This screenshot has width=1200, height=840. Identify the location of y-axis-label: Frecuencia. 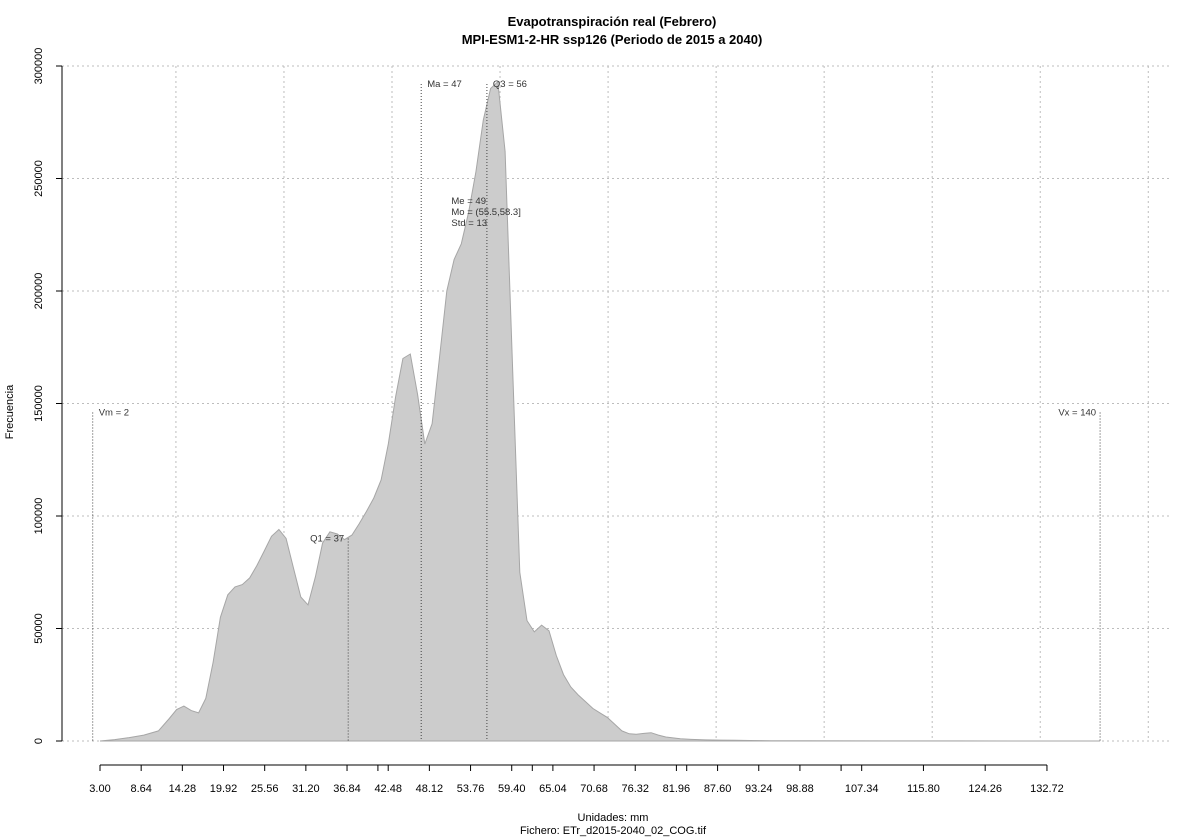
(10, 411).